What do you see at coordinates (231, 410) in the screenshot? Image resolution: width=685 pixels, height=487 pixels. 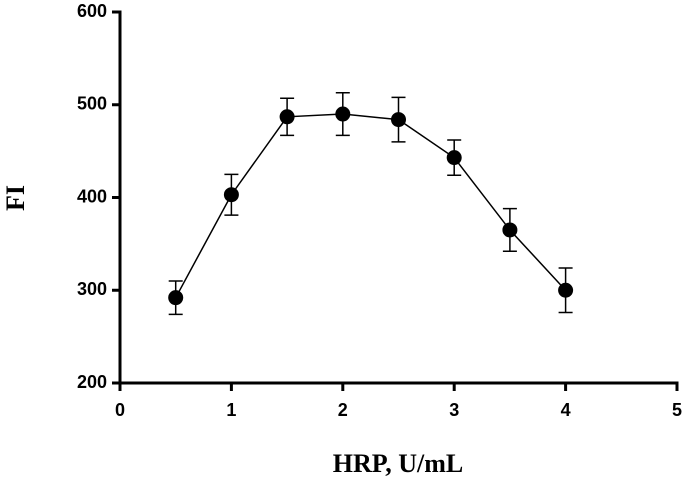 I see `x-tick-label: 1` at bounding box center [231, 410].